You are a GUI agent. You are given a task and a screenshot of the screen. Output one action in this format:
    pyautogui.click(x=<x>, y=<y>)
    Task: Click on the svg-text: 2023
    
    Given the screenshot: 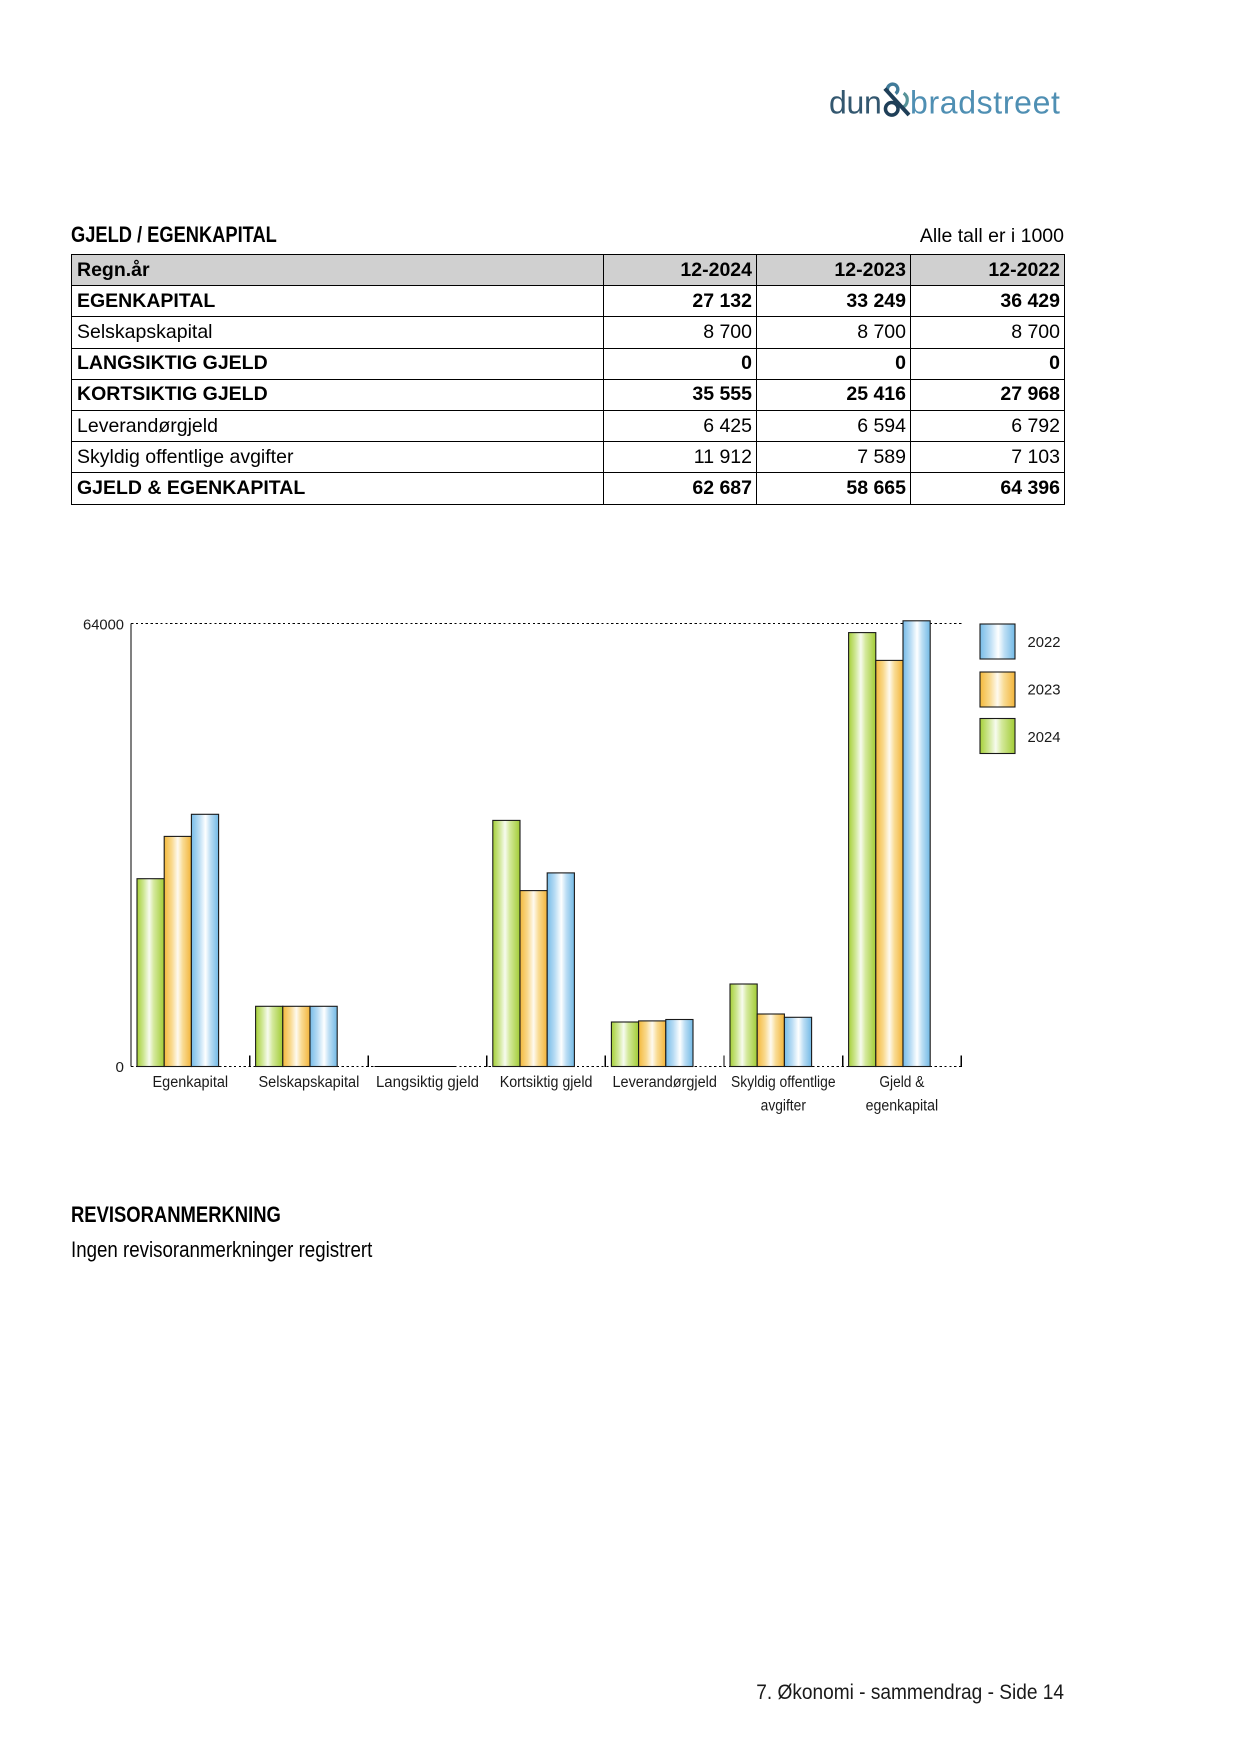 What is the action you would take?
    pyautogui.click(x=1044, y=690)
    